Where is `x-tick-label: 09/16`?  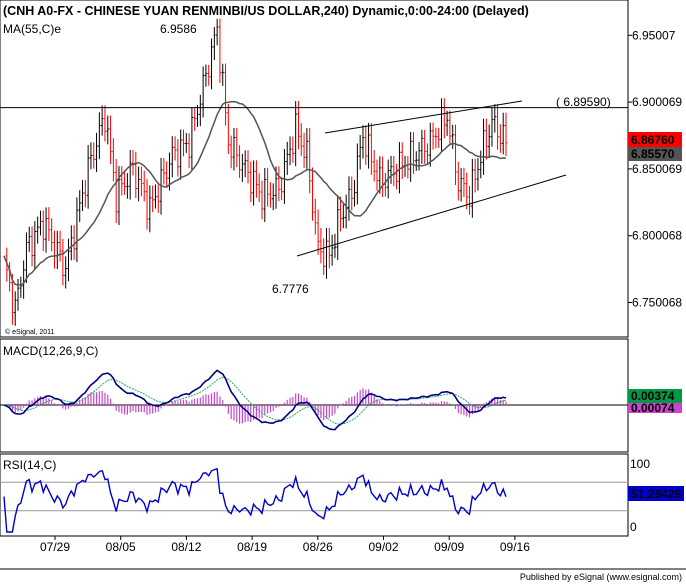 x-tick-label: 09/16 is located at coordinates (515, 547).